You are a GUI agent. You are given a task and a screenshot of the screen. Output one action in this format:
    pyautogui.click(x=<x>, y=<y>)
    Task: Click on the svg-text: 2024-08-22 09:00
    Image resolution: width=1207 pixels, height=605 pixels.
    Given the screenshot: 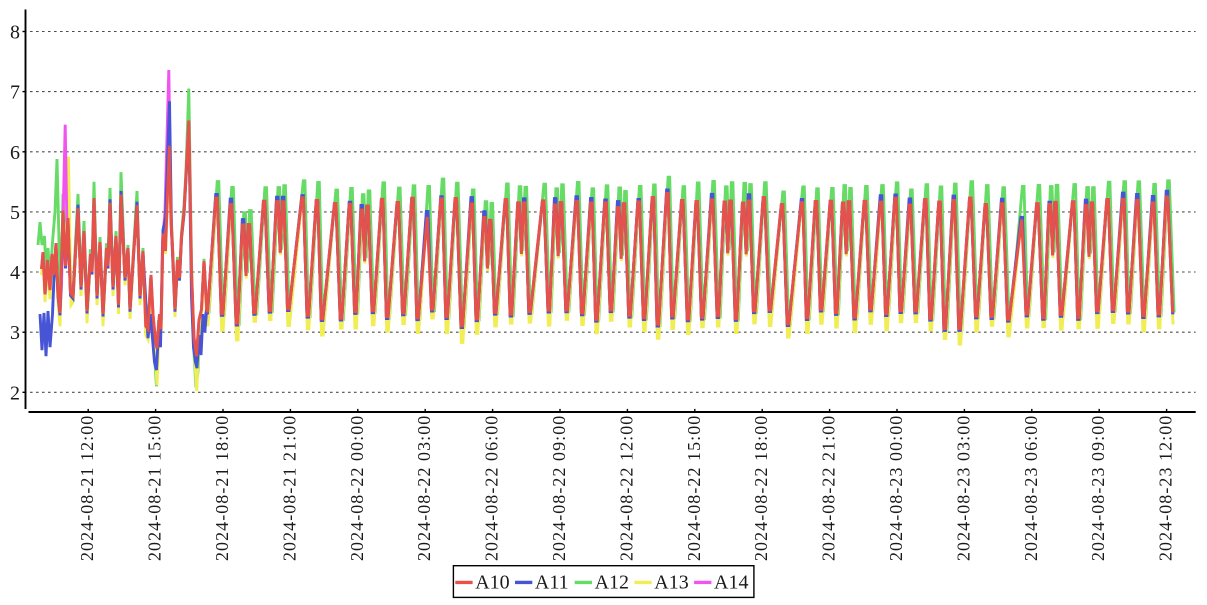 What is the action you would take?
    pyautogui.click(x=559, y=488)
    